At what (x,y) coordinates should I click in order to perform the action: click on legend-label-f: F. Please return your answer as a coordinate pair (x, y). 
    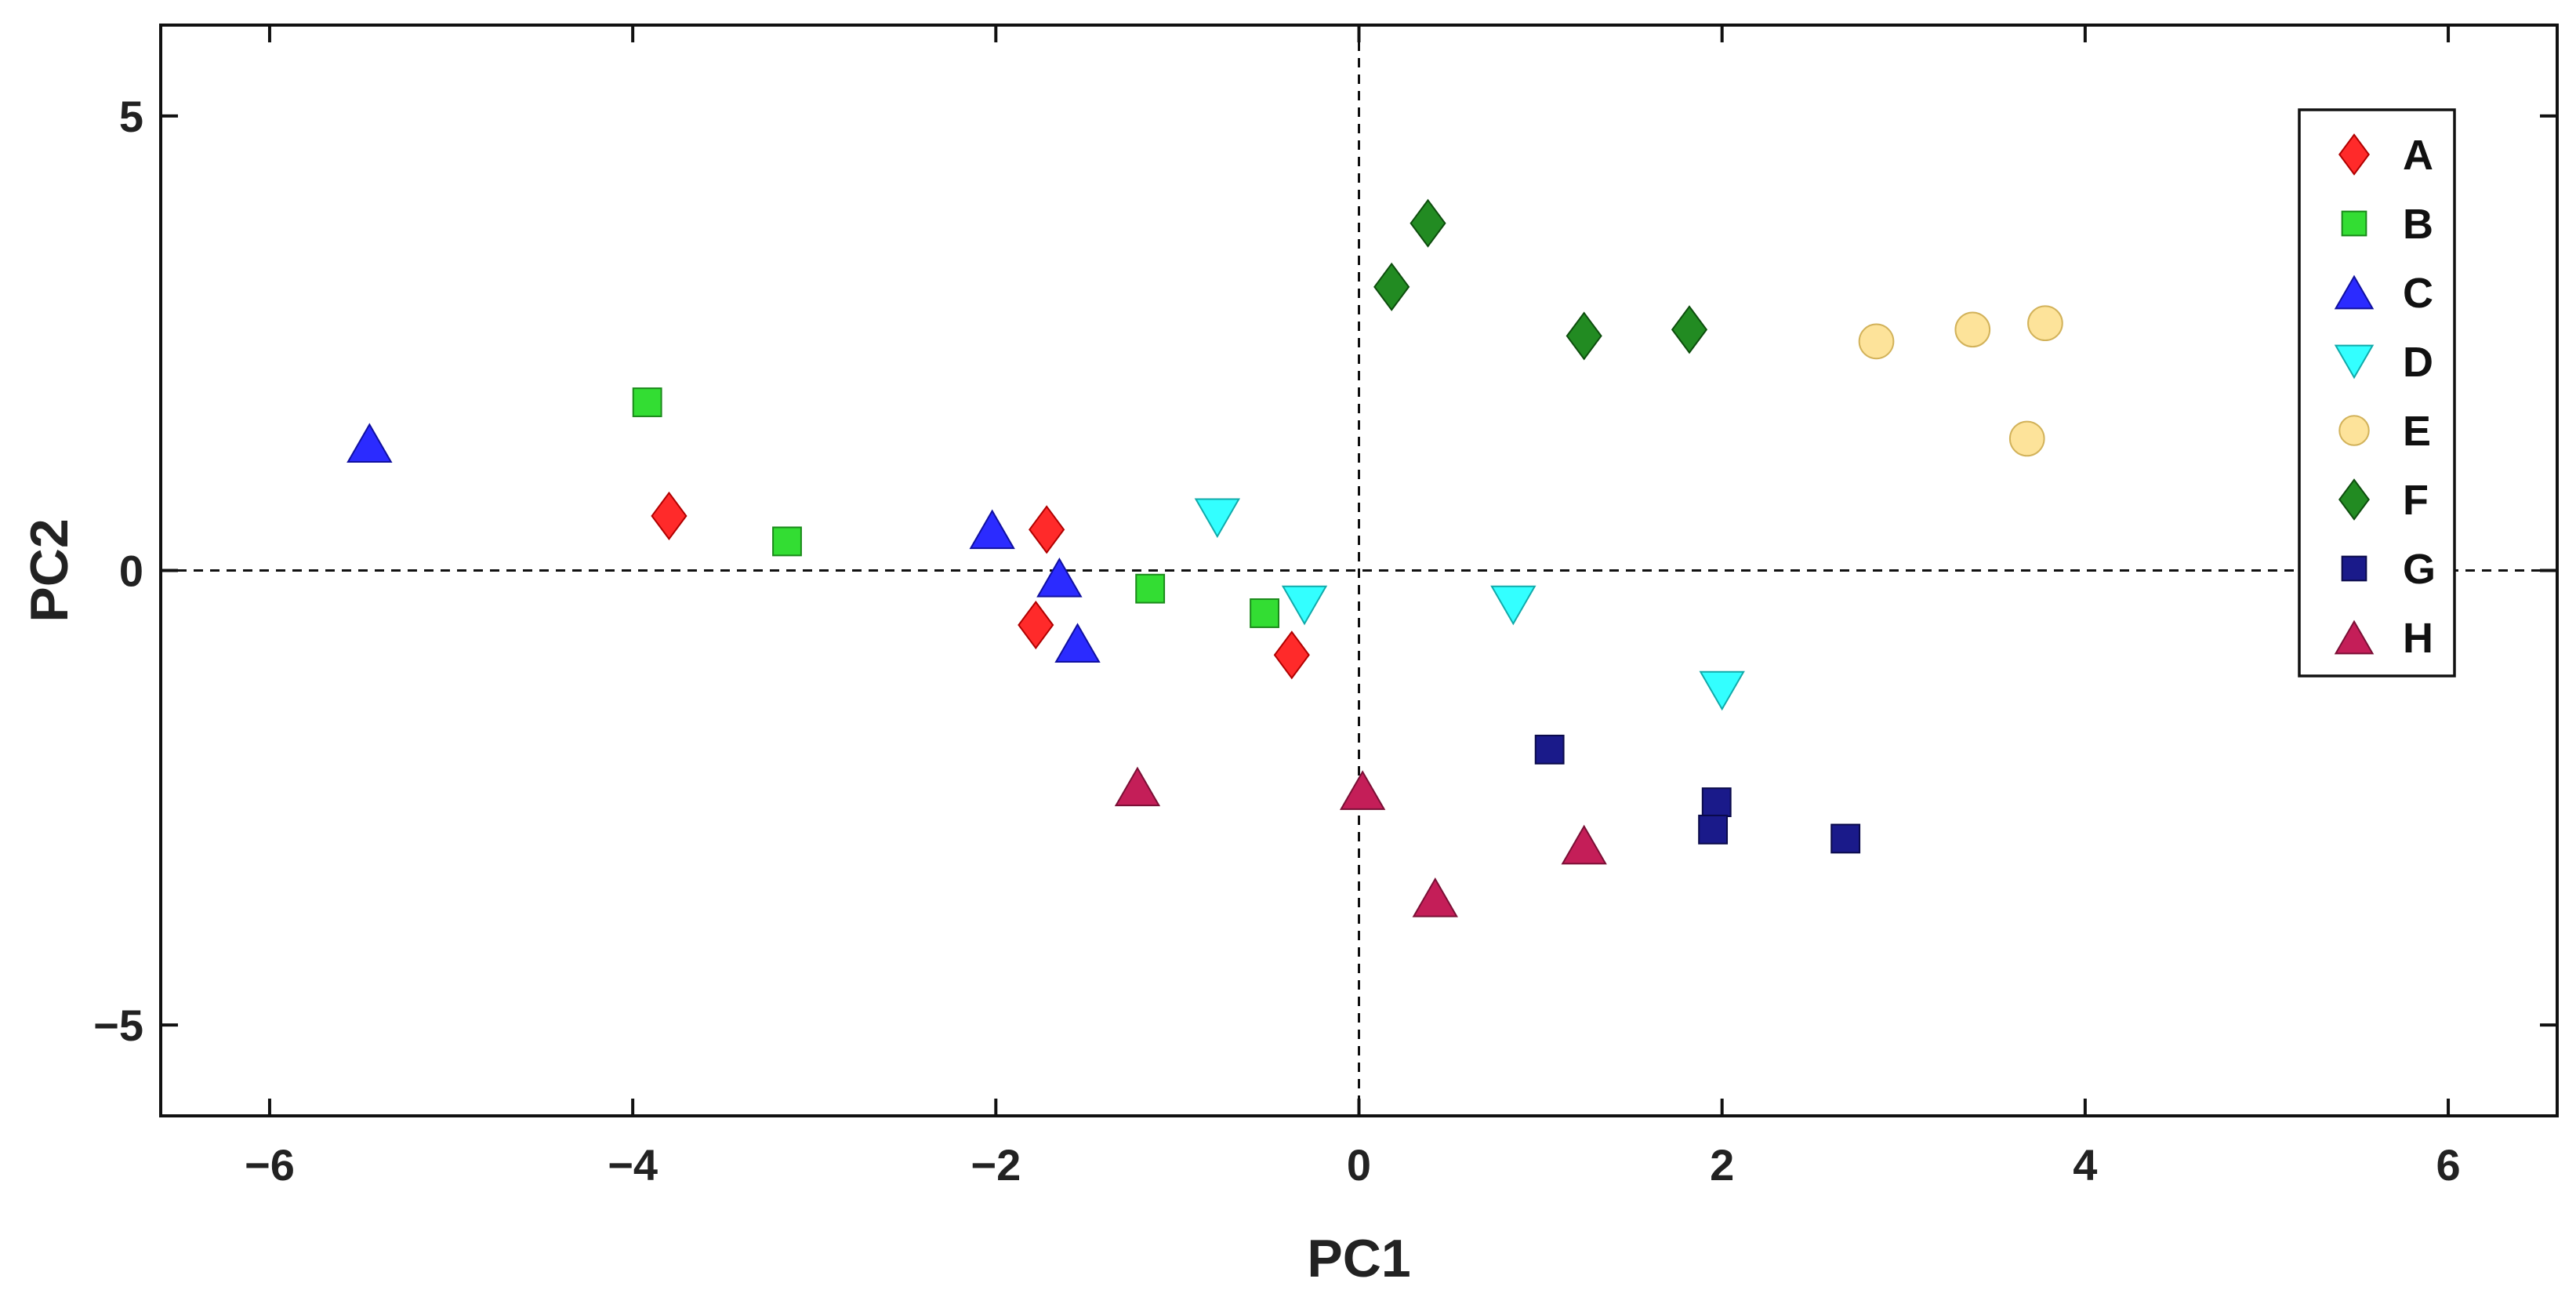
    Looking at the image, I should click on (2416, 501).